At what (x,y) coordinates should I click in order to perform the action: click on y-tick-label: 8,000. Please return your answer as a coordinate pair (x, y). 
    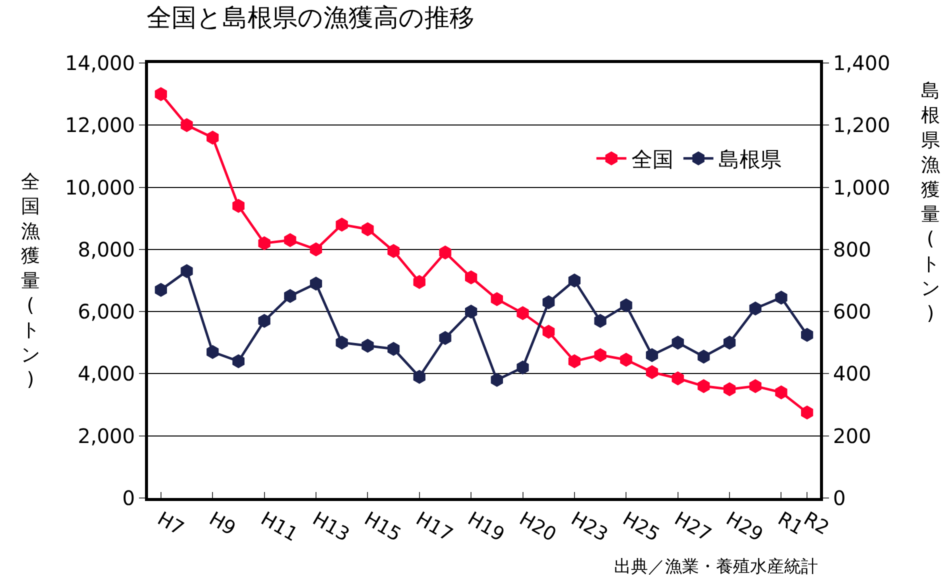
    Looking at the image, I should click on (106, 249).